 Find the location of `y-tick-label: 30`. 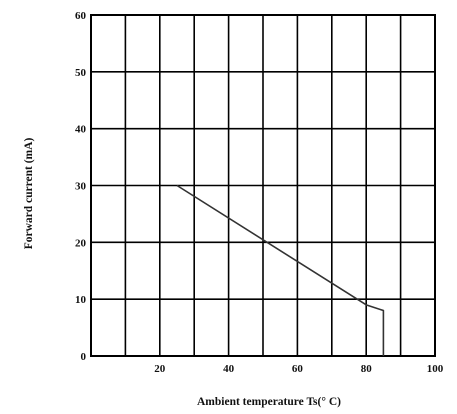

y-tick-label: 30 is located at coordinates (81, 187).